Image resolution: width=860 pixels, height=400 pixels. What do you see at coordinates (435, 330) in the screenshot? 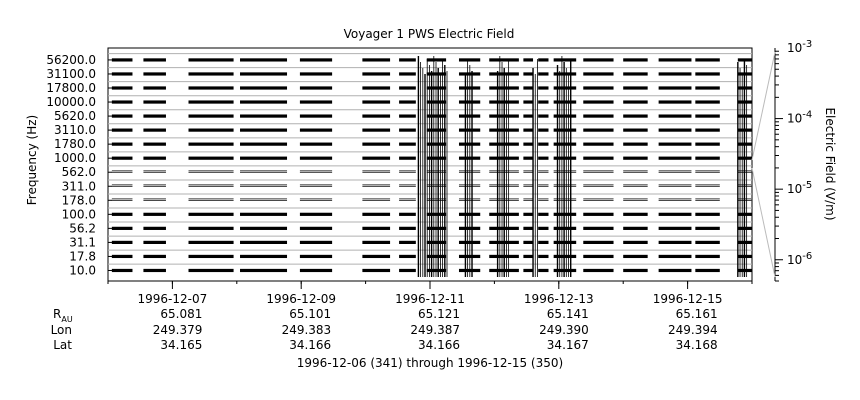
I see `ephem-value-lon: 249.387` at bounding box center [435, 330].